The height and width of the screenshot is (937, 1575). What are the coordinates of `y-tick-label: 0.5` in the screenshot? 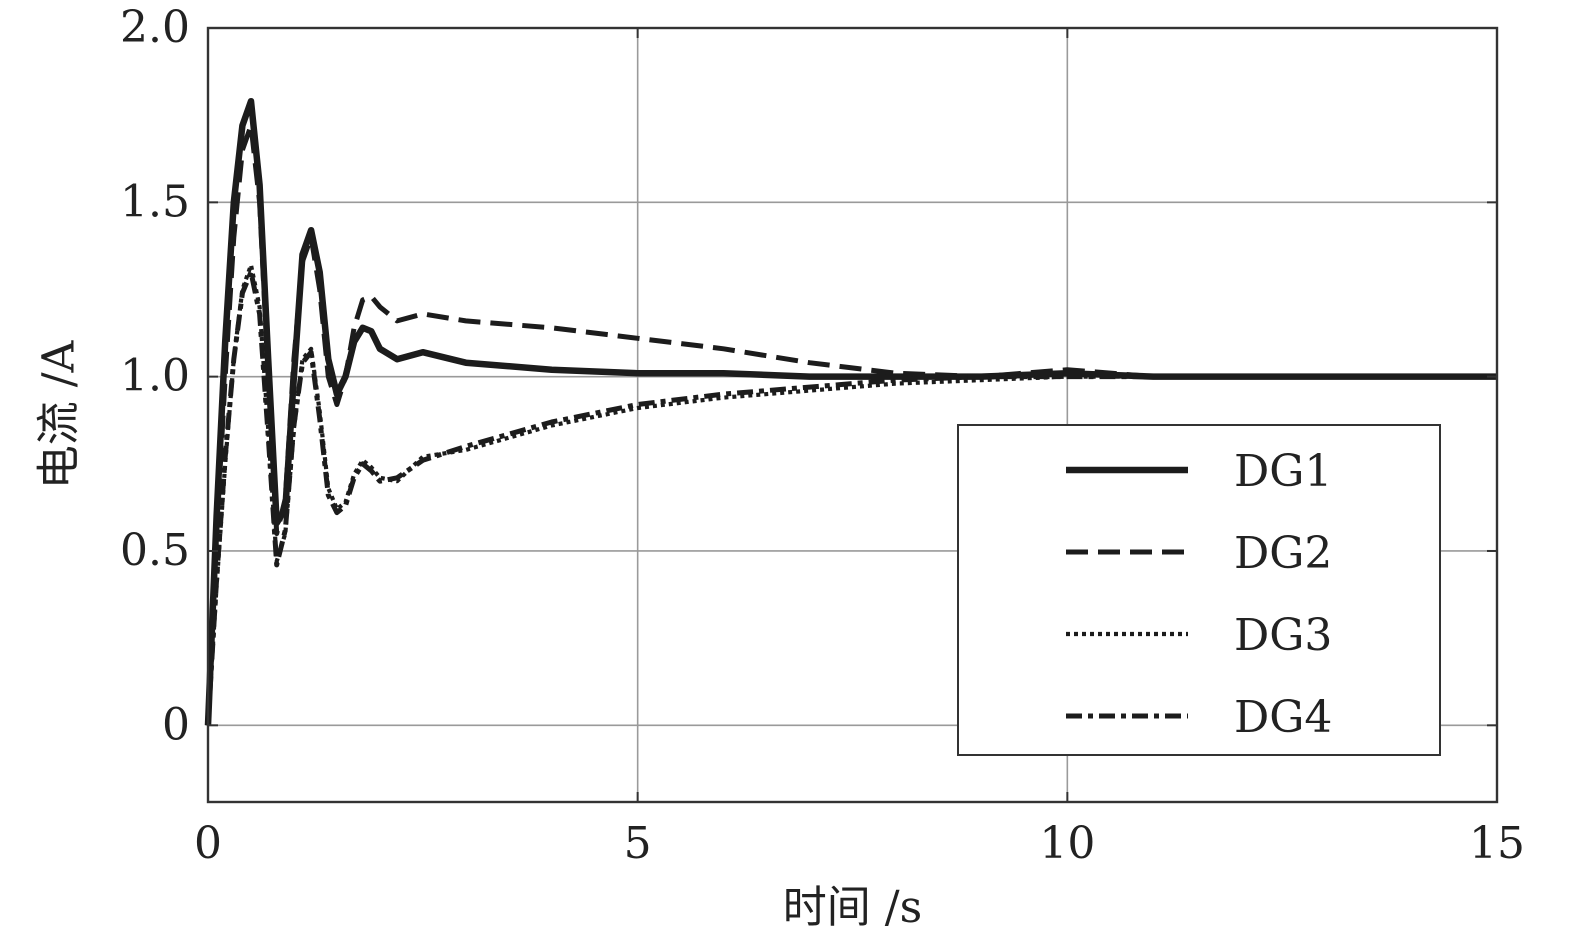 It's located at (155, 550).